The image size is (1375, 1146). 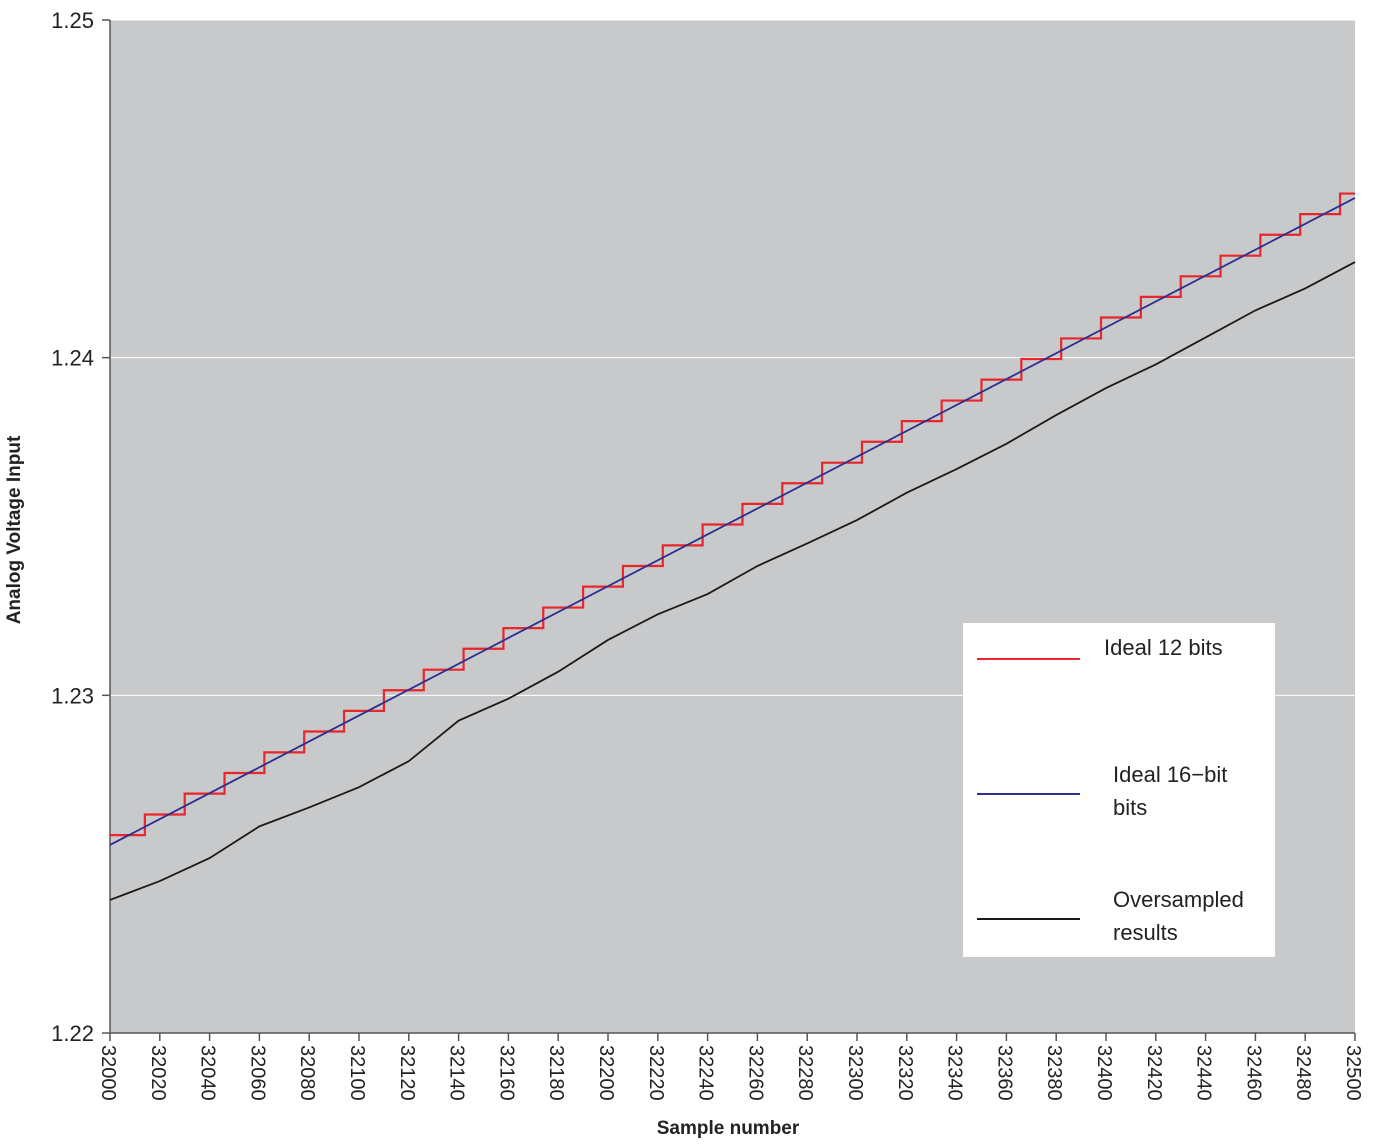 What do you see at coordinates (1353, 1073) in the screenshot?
I see `x-tick-label: 32500` at bounding box center [1353, 1073].